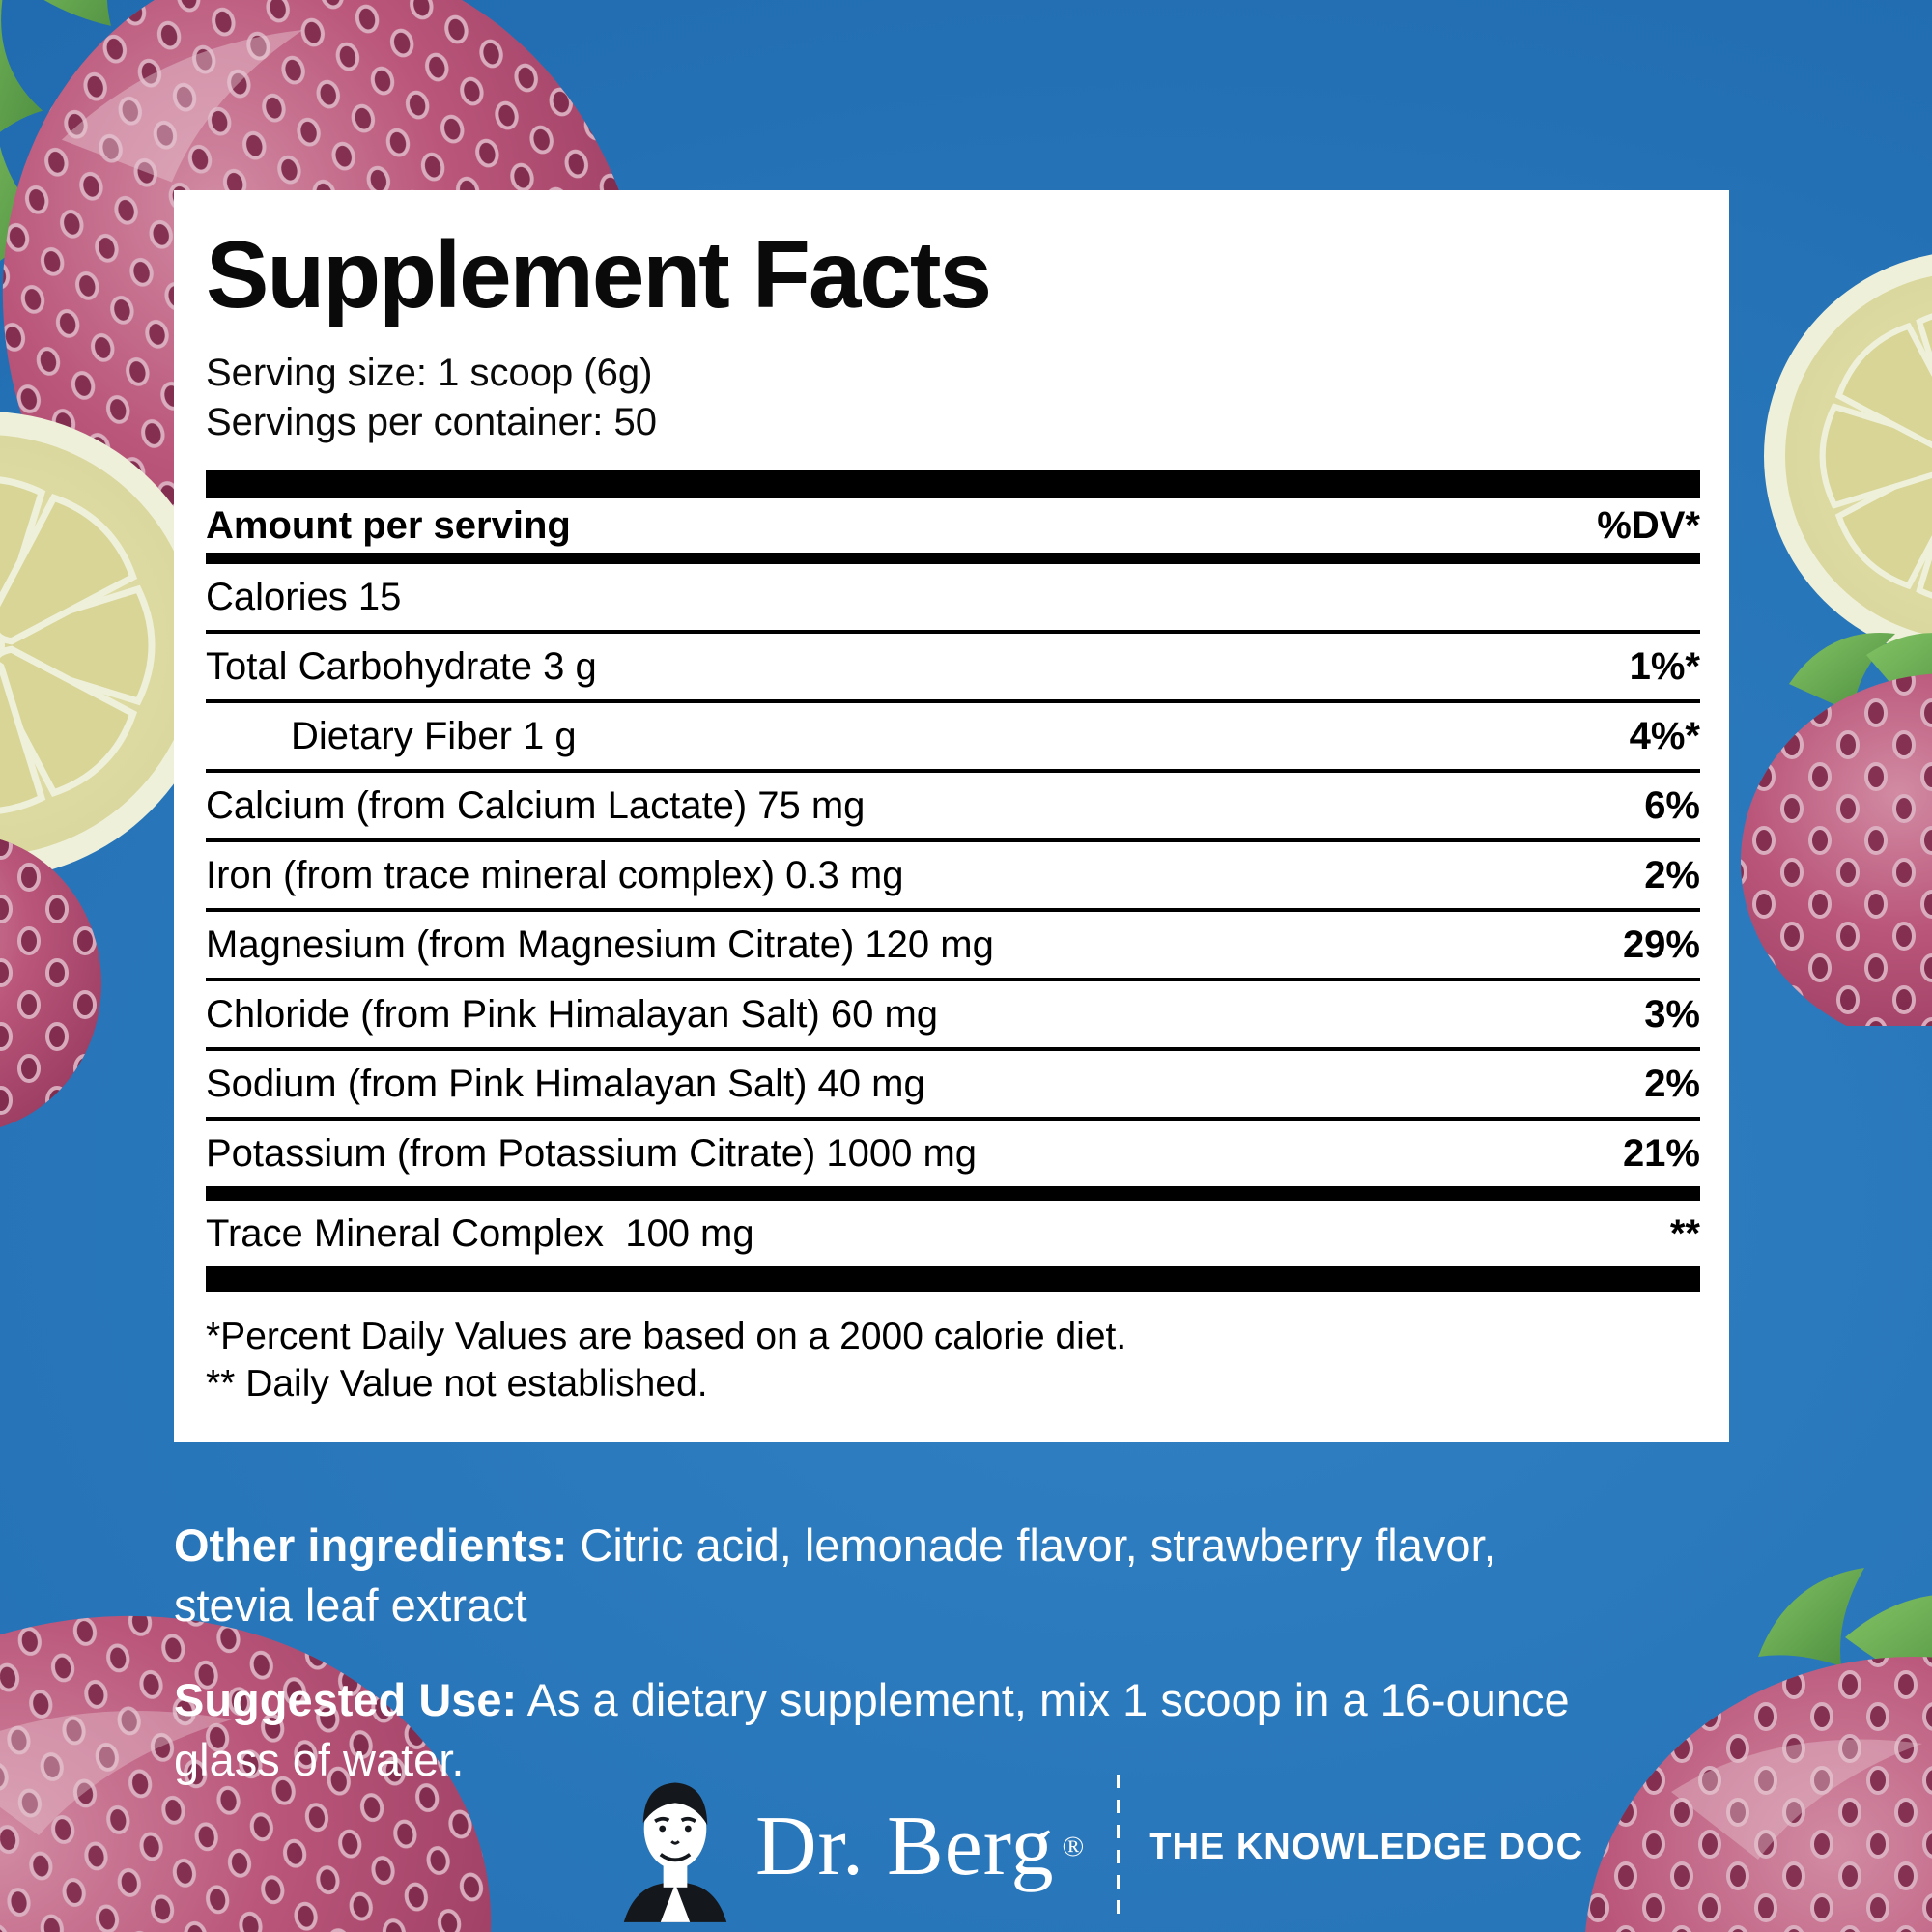 The width and height of the screenshot is (1932, 1932). Describe the element at coordinates (953, 484) in the screenshot. I see `table-top-rule` at that location.